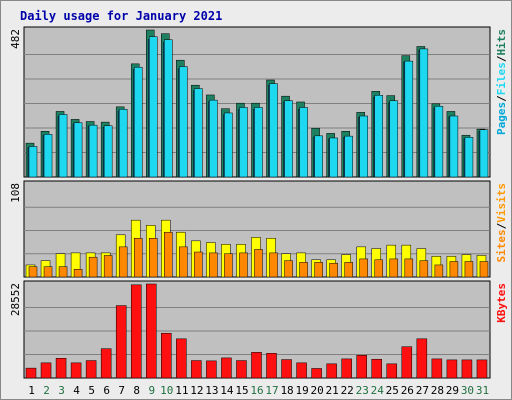 The image size is (512, 400). I want to click on x-tick-label: 15, so click(241, 390).